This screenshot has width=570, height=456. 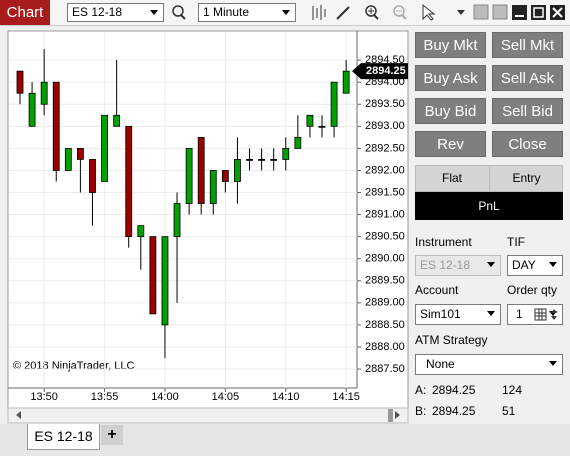 What do you see at coordinates (385, 126) in the screenshot?
I see `y-tick-label: 2893.00` at bounding box center [385, 126].